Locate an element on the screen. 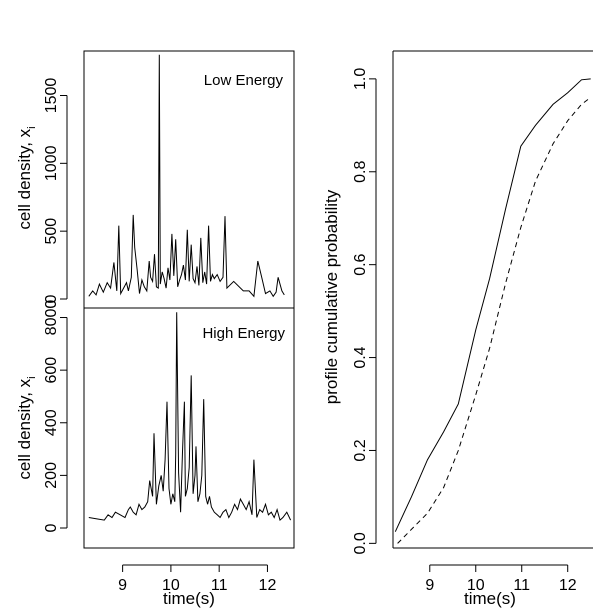 This screenshot has height=612, width=593. cdf-x-tick-label: 9 is located at coordinates (429, 585).